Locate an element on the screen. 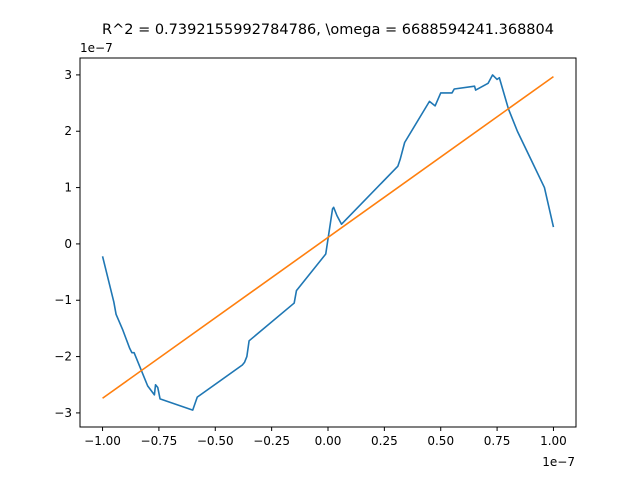  y-tick-label: 3 is located at coordinates (68, 75).